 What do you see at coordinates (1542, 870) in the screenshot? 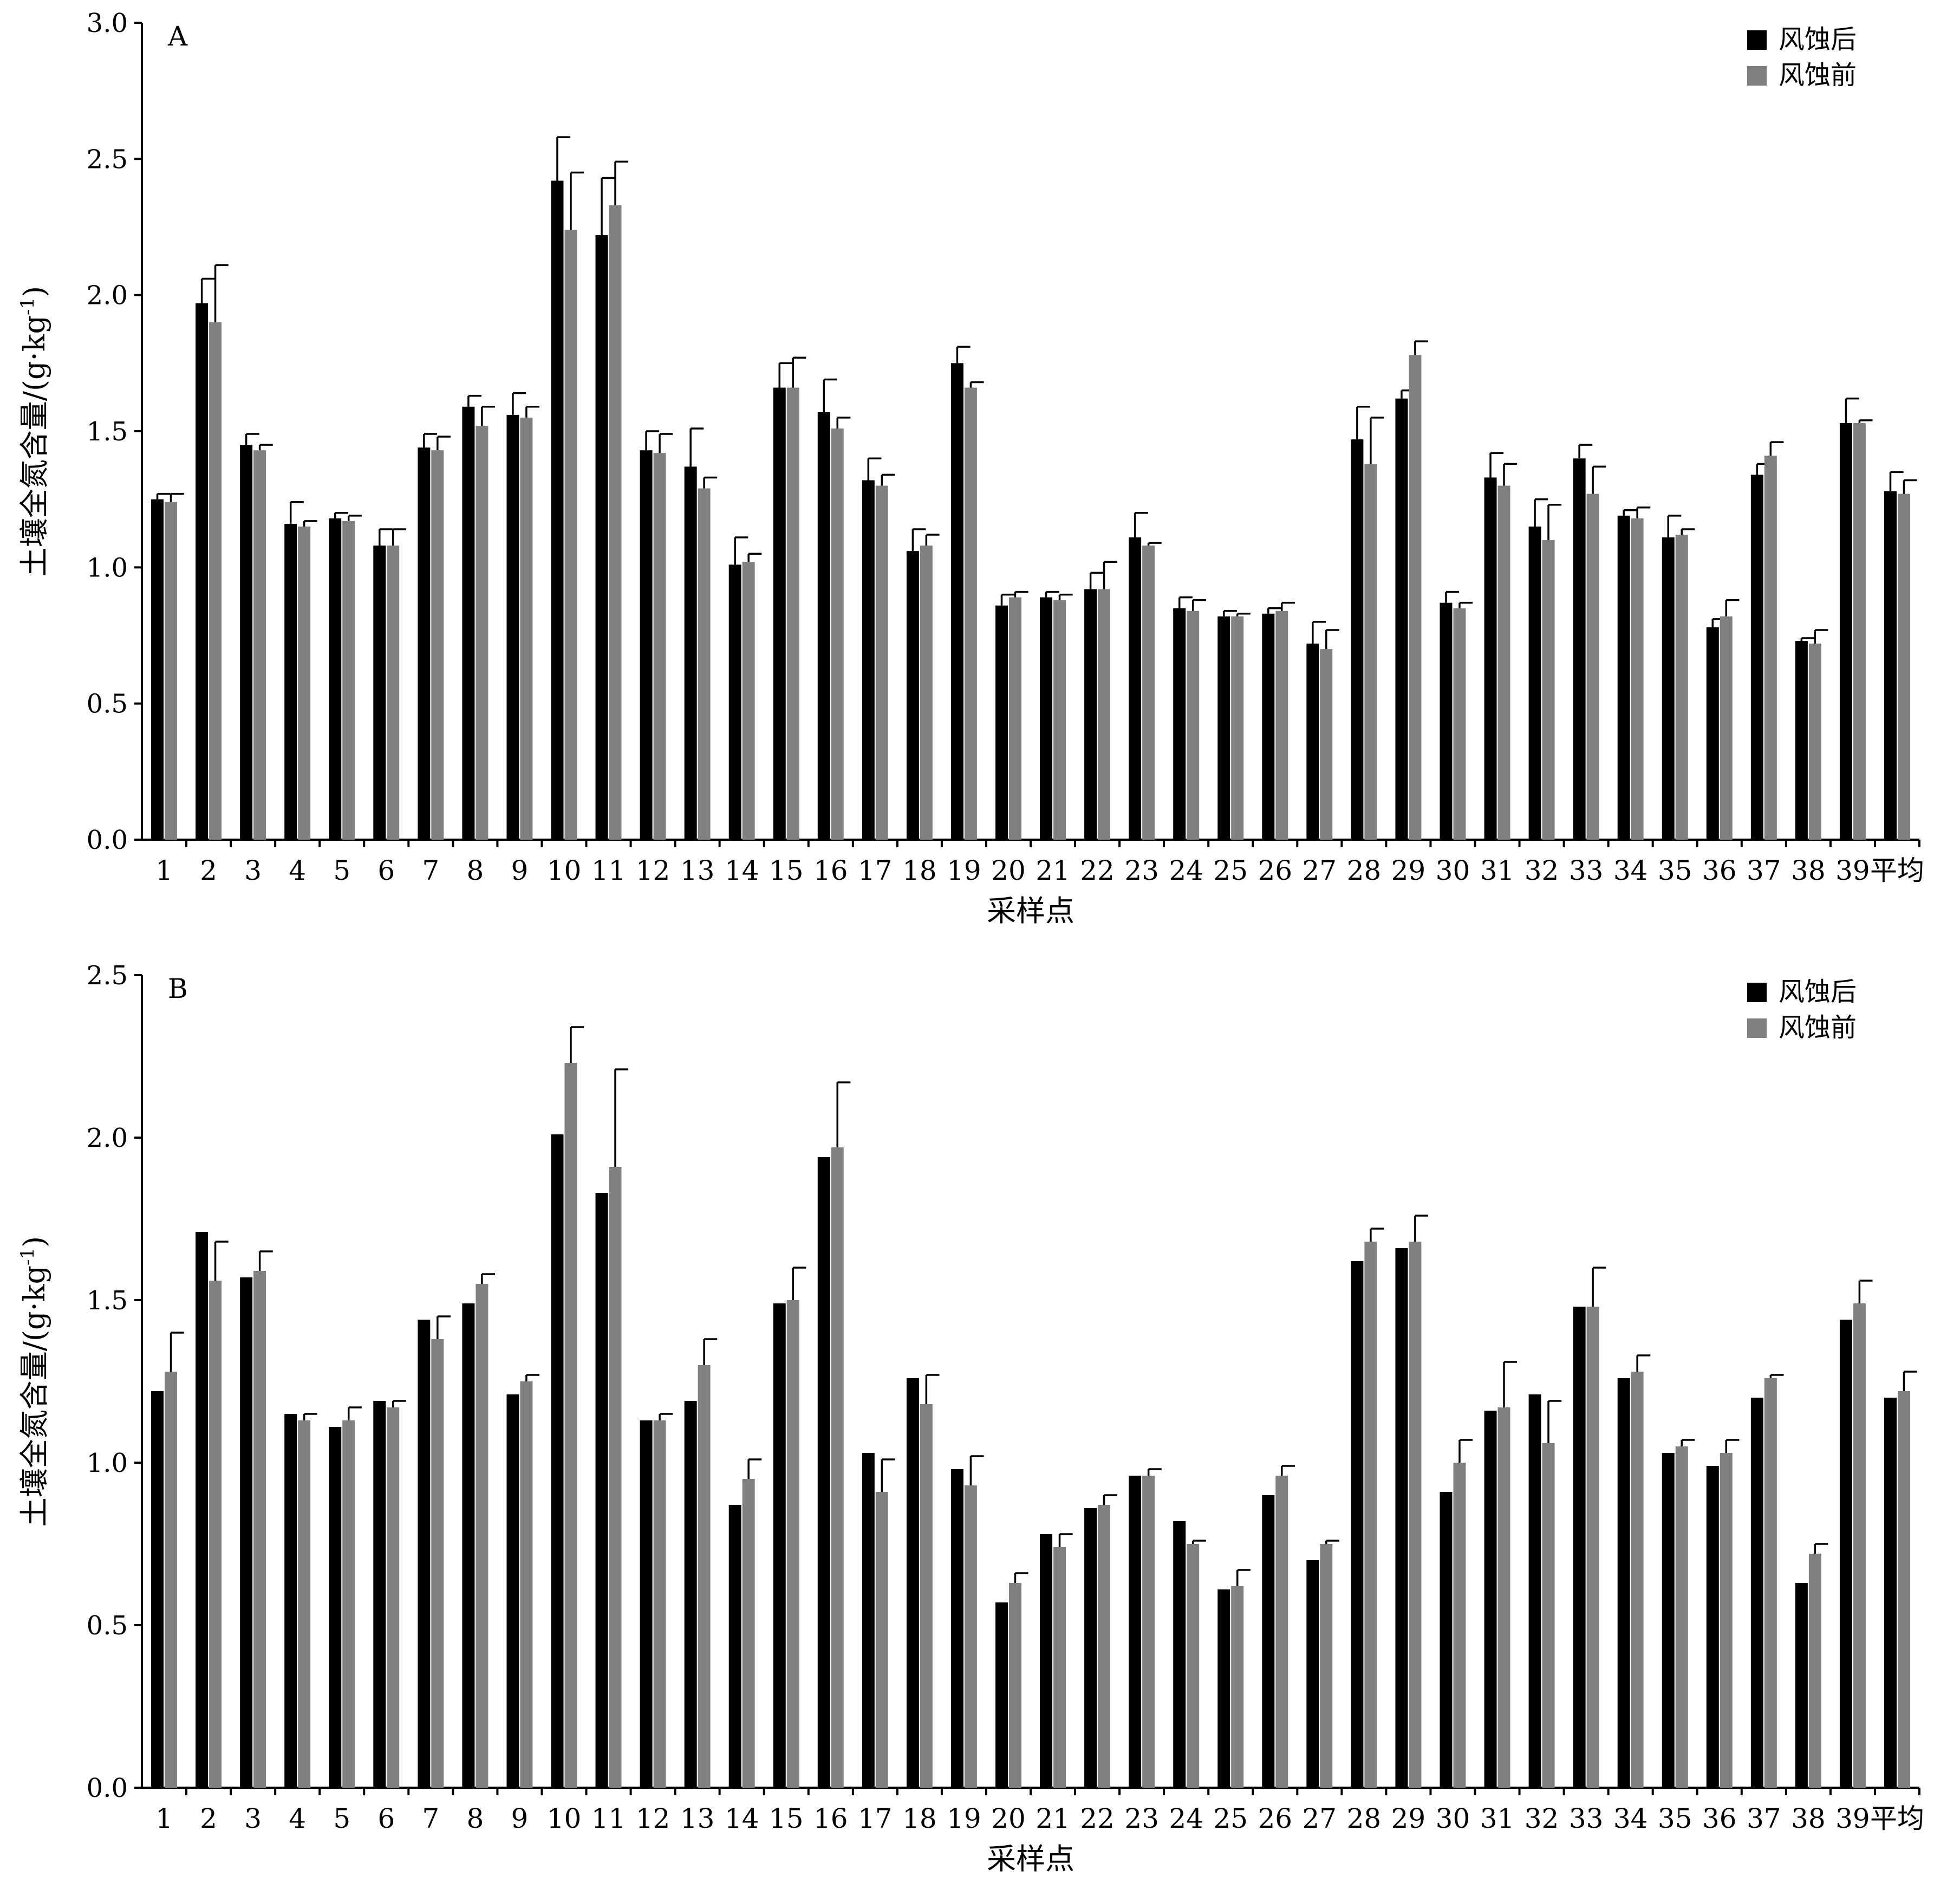
I see `x-tick-label: 32` at bounding box center [1542, 870].